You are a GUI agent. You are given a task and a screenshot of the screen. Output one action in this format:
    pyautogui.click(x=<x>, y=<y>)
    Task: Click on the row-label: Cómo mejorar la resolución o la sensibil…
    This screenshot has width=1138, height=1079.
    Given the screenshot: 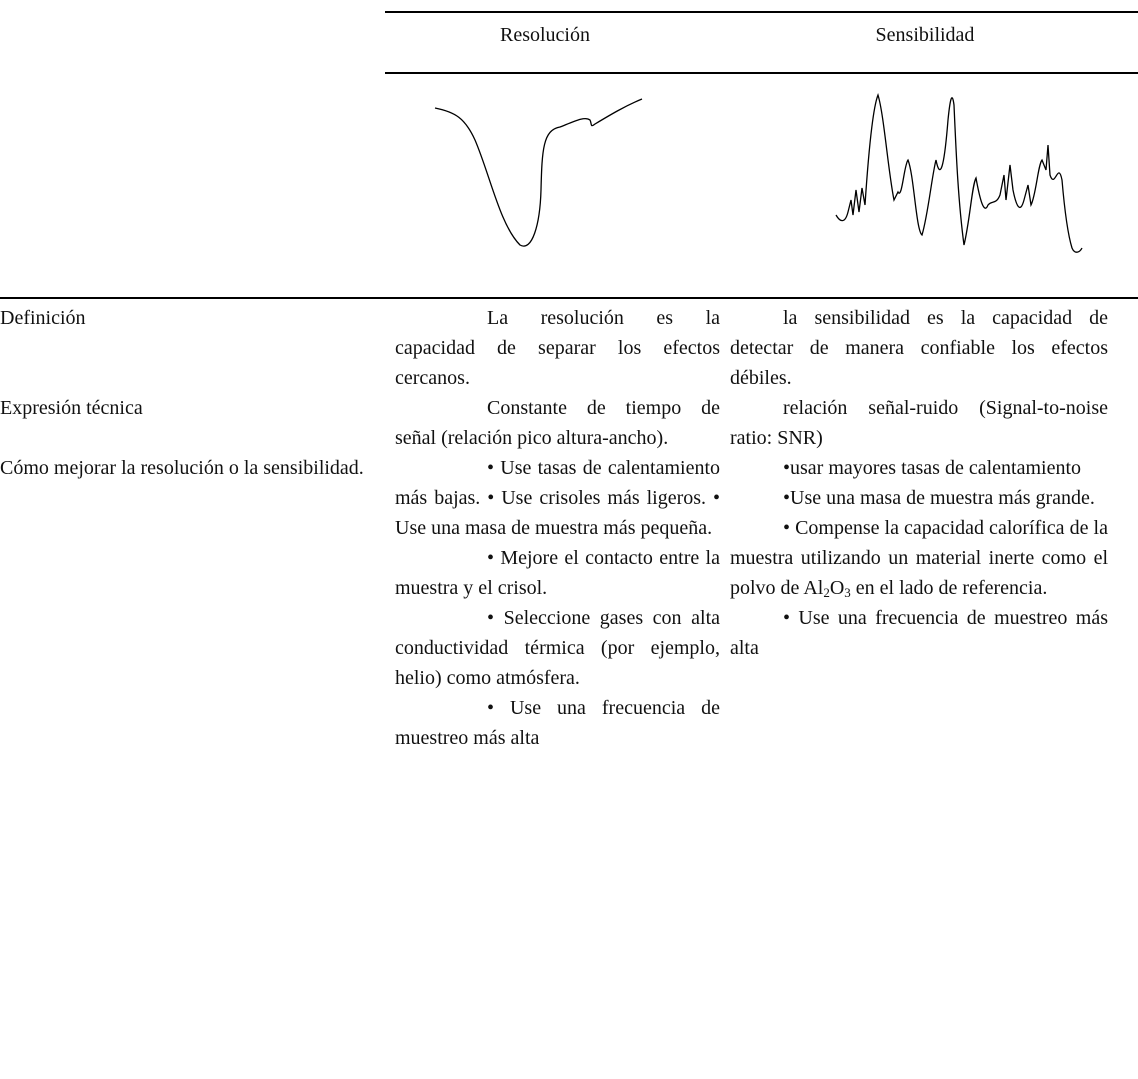 What is the action you would take?
    pyautogui.click(x=182, y=468)
    